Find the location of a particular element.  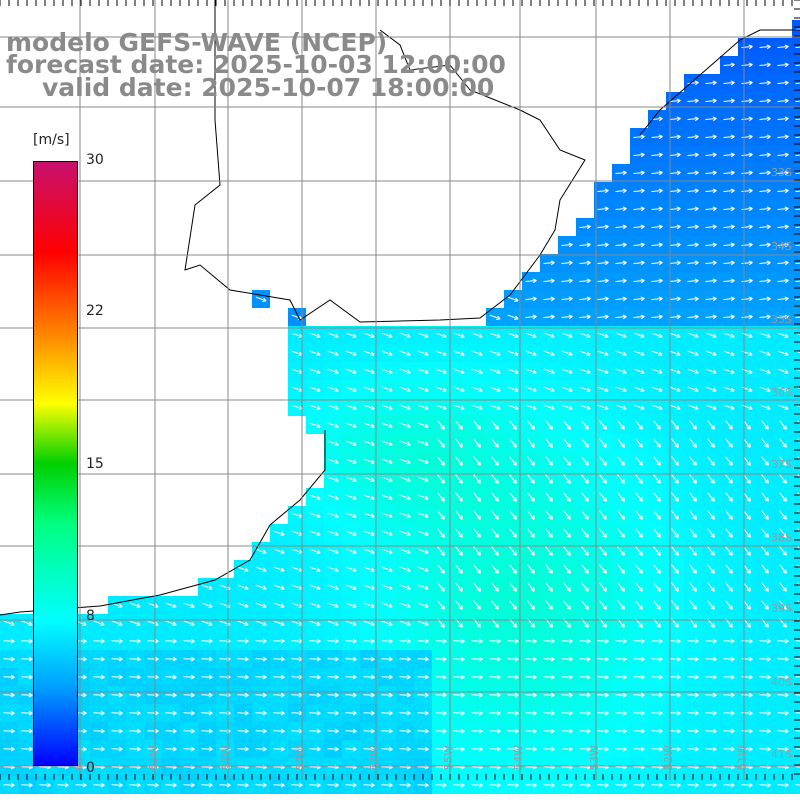

longitude-label: 51W is located at coordinates (742, 757).